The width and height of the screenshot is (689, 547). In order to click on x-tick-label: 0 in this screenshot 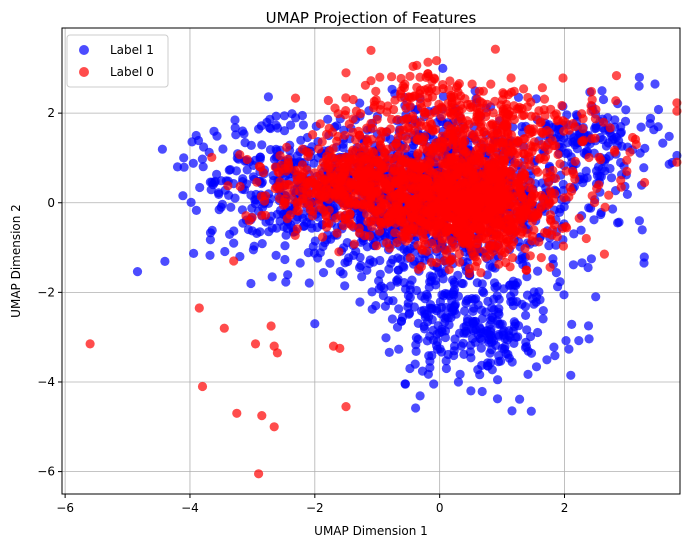, I will do `click(440, 508)`.